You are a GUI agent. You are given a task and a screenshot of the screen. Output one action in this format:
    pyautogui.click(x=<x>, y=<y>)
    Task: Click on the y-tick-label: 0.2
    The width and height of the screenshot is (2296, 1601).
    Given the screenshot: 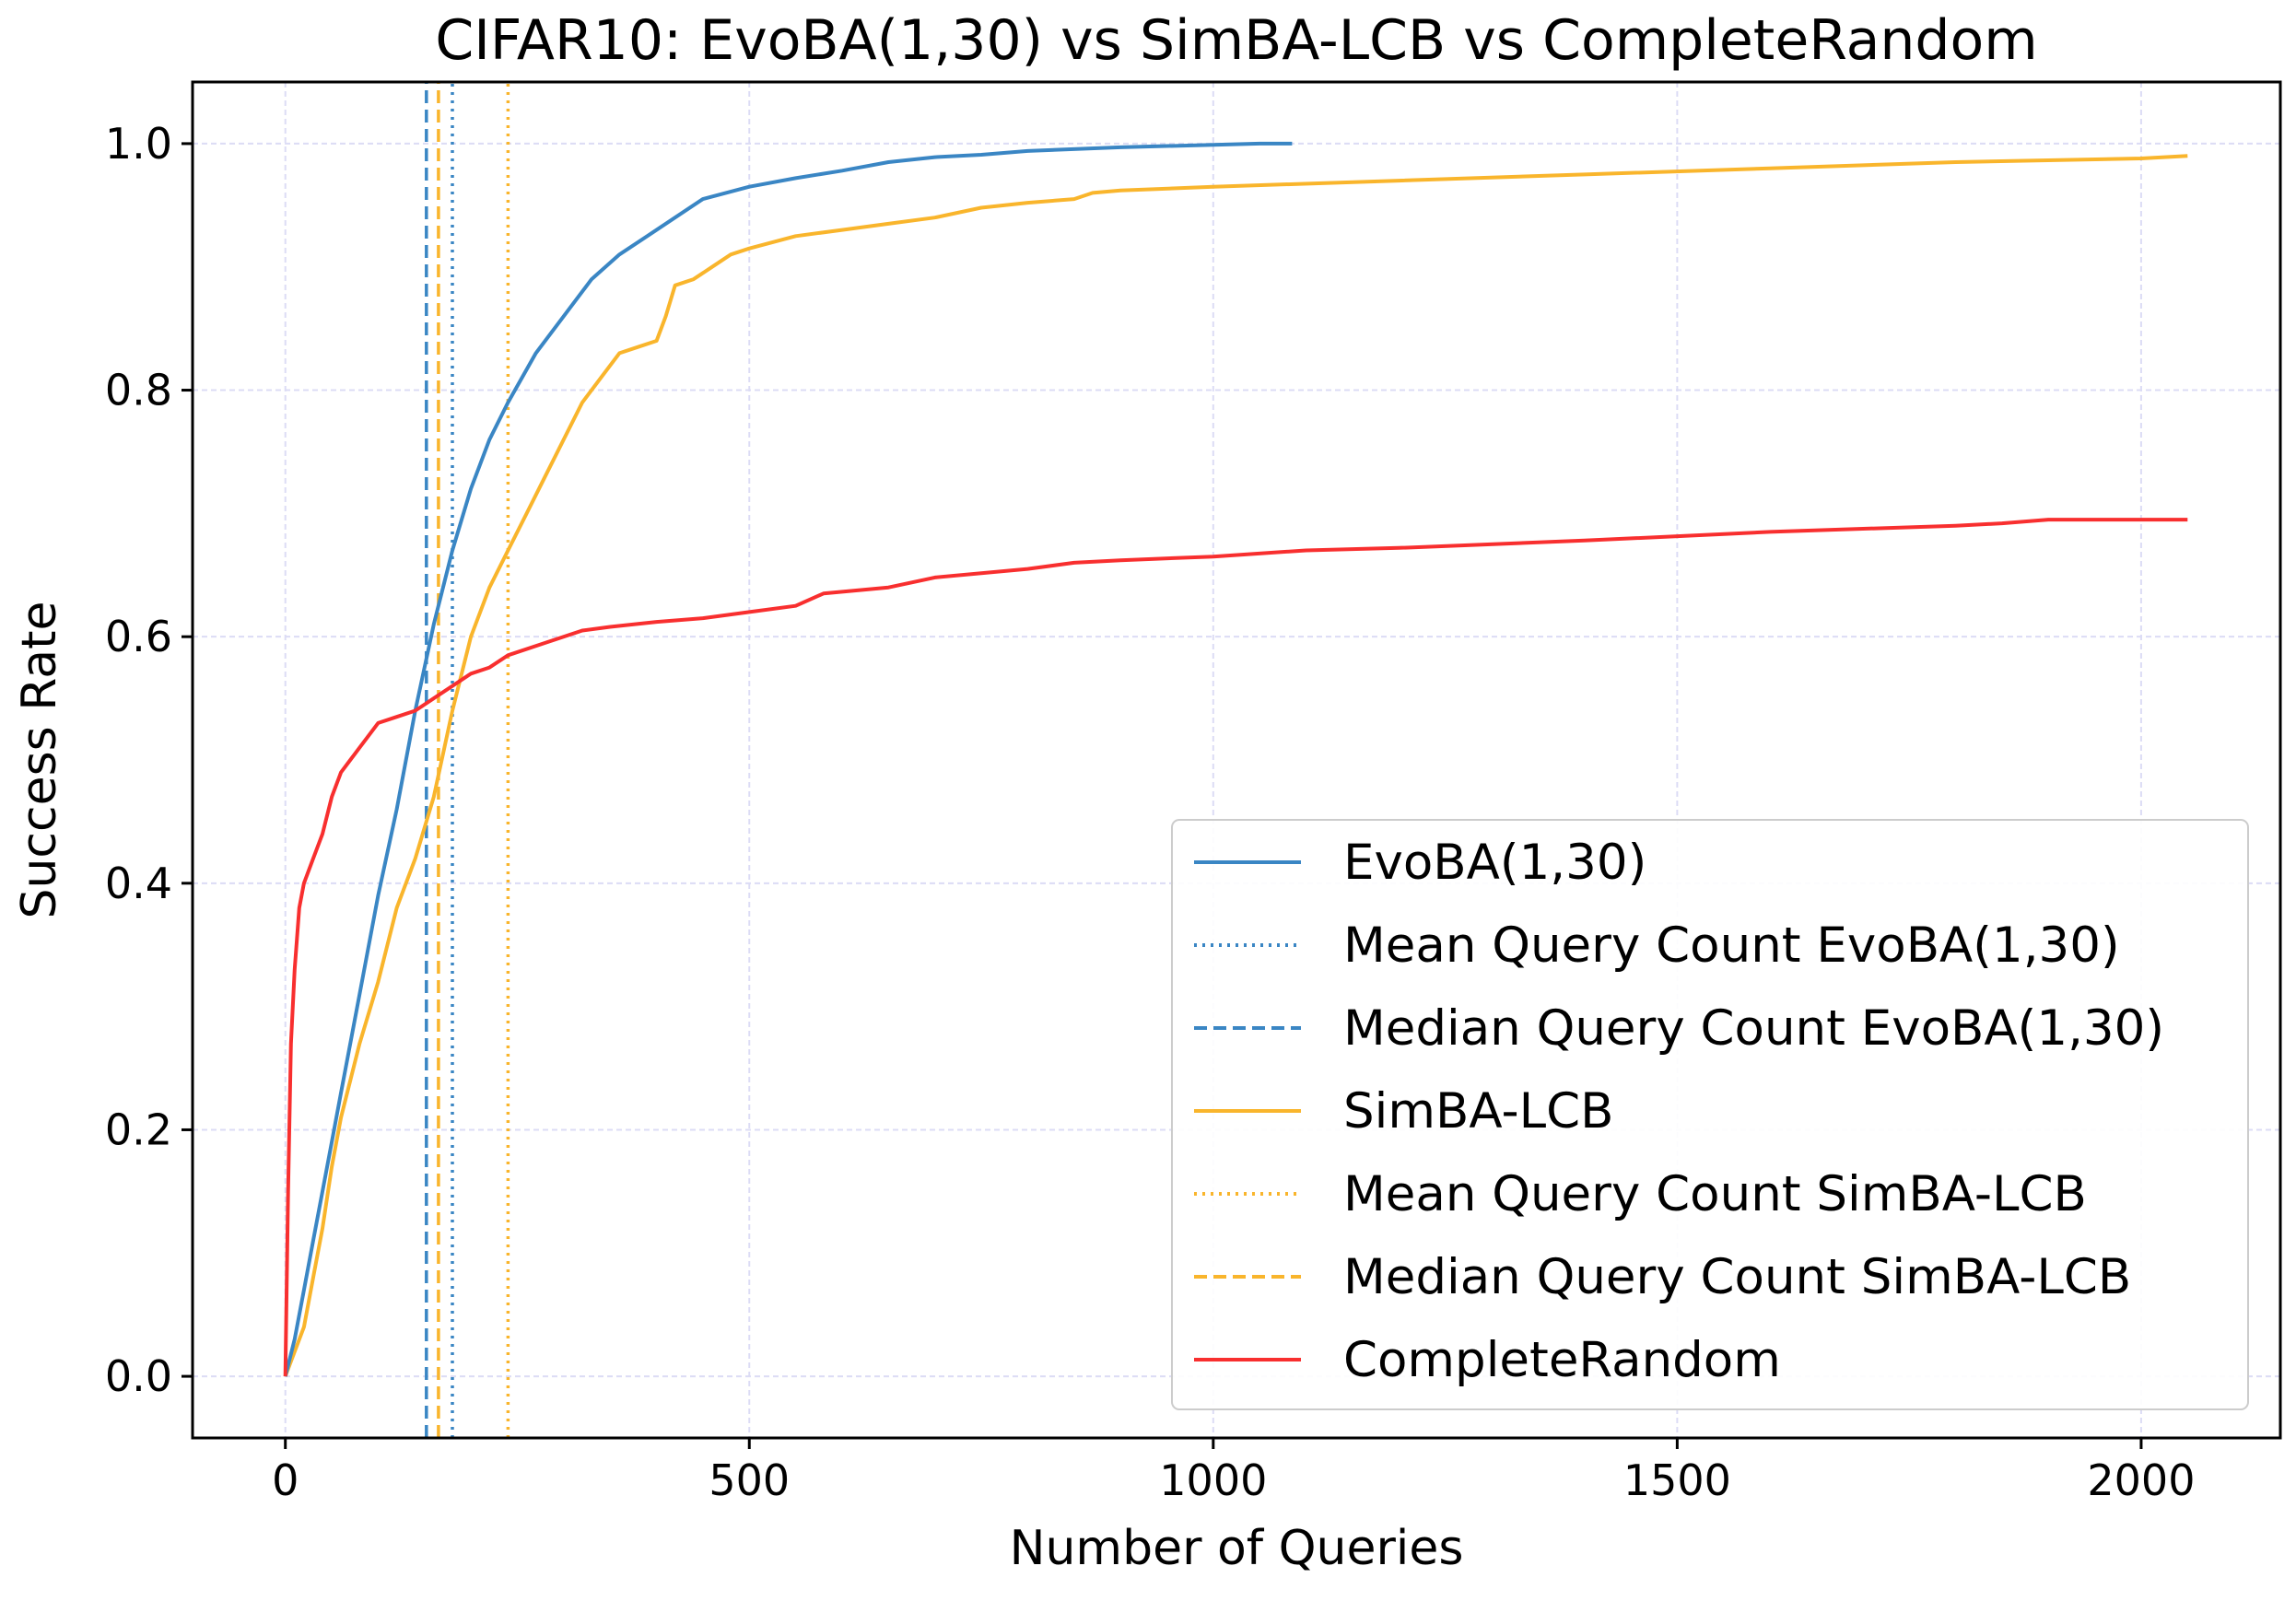 What is the action you would take?
    pyautogui.click(x=139, y=1129)
    